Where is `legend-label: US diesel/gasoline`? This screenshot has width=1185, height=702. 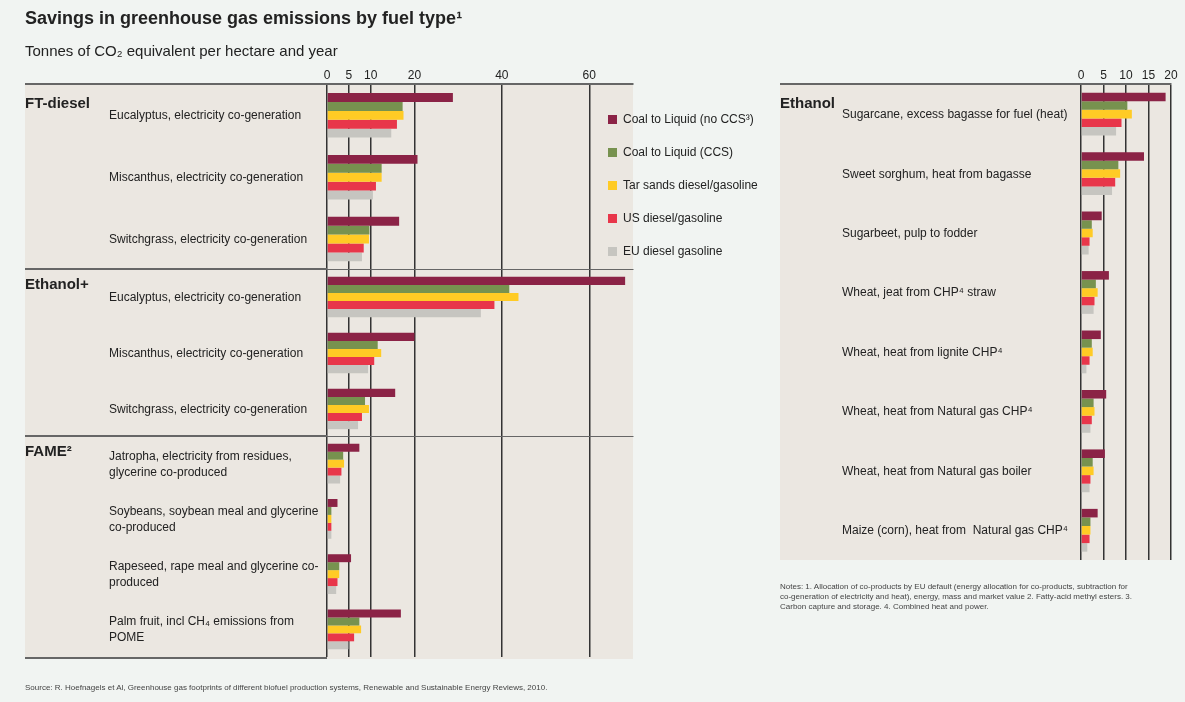
legend-label: US diesel/gasoline is located at coordinates (673, 218).